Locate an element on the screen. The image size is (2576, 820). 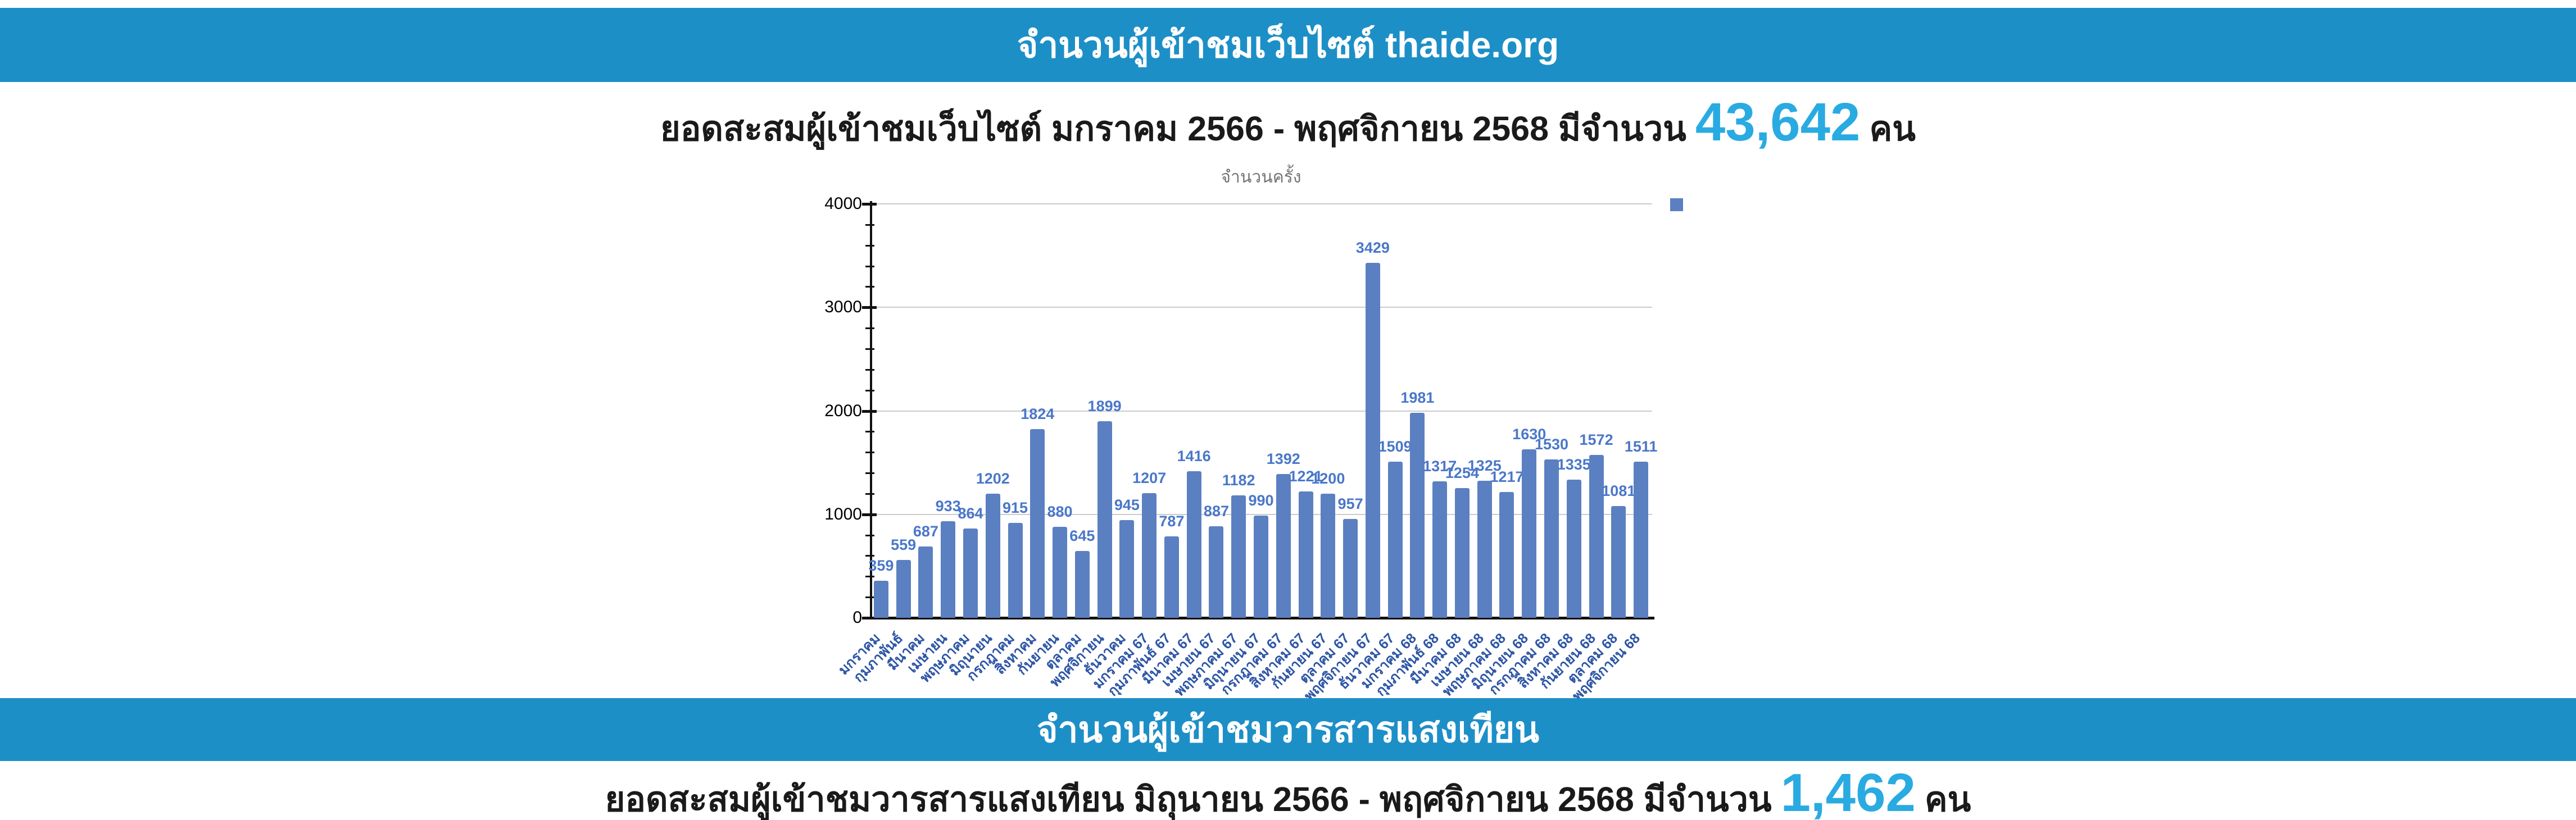
journal-header-title: จำนวนผู้เข้าชมวารสารแสงเทียน is located at coordinates (1288, 730).